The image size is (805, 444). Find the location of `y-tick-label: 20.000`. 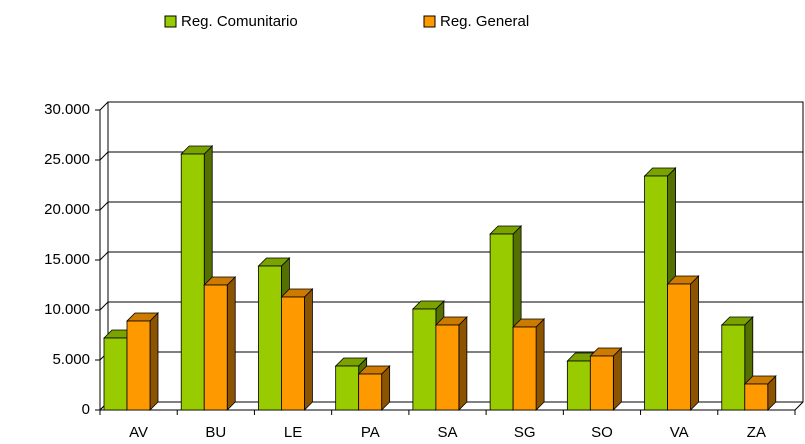

y-tick-label: 20.000 is located at coordinates (67, 209).